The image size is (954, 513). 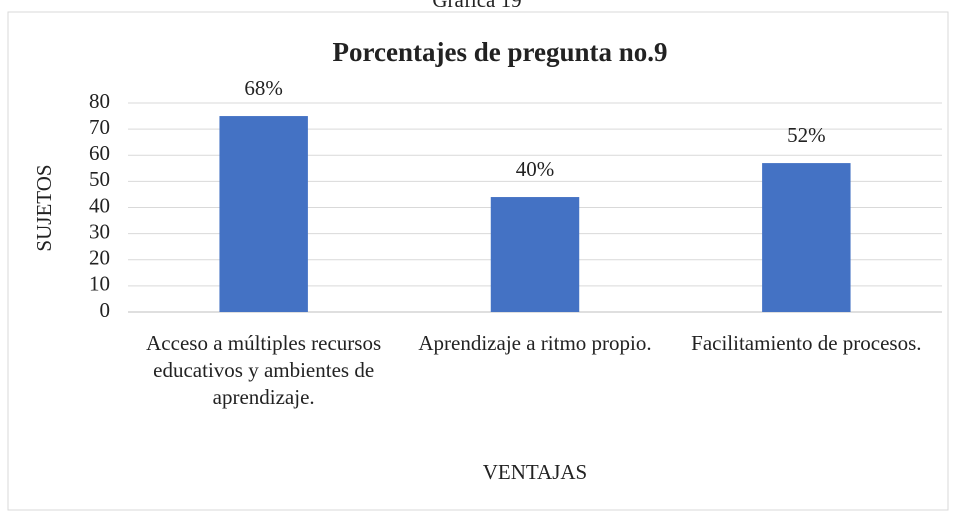 What do you see at coordinates (99, 127) in the screenshot?
I see `y-tick-label: 70` at bounding box center [99, 127].